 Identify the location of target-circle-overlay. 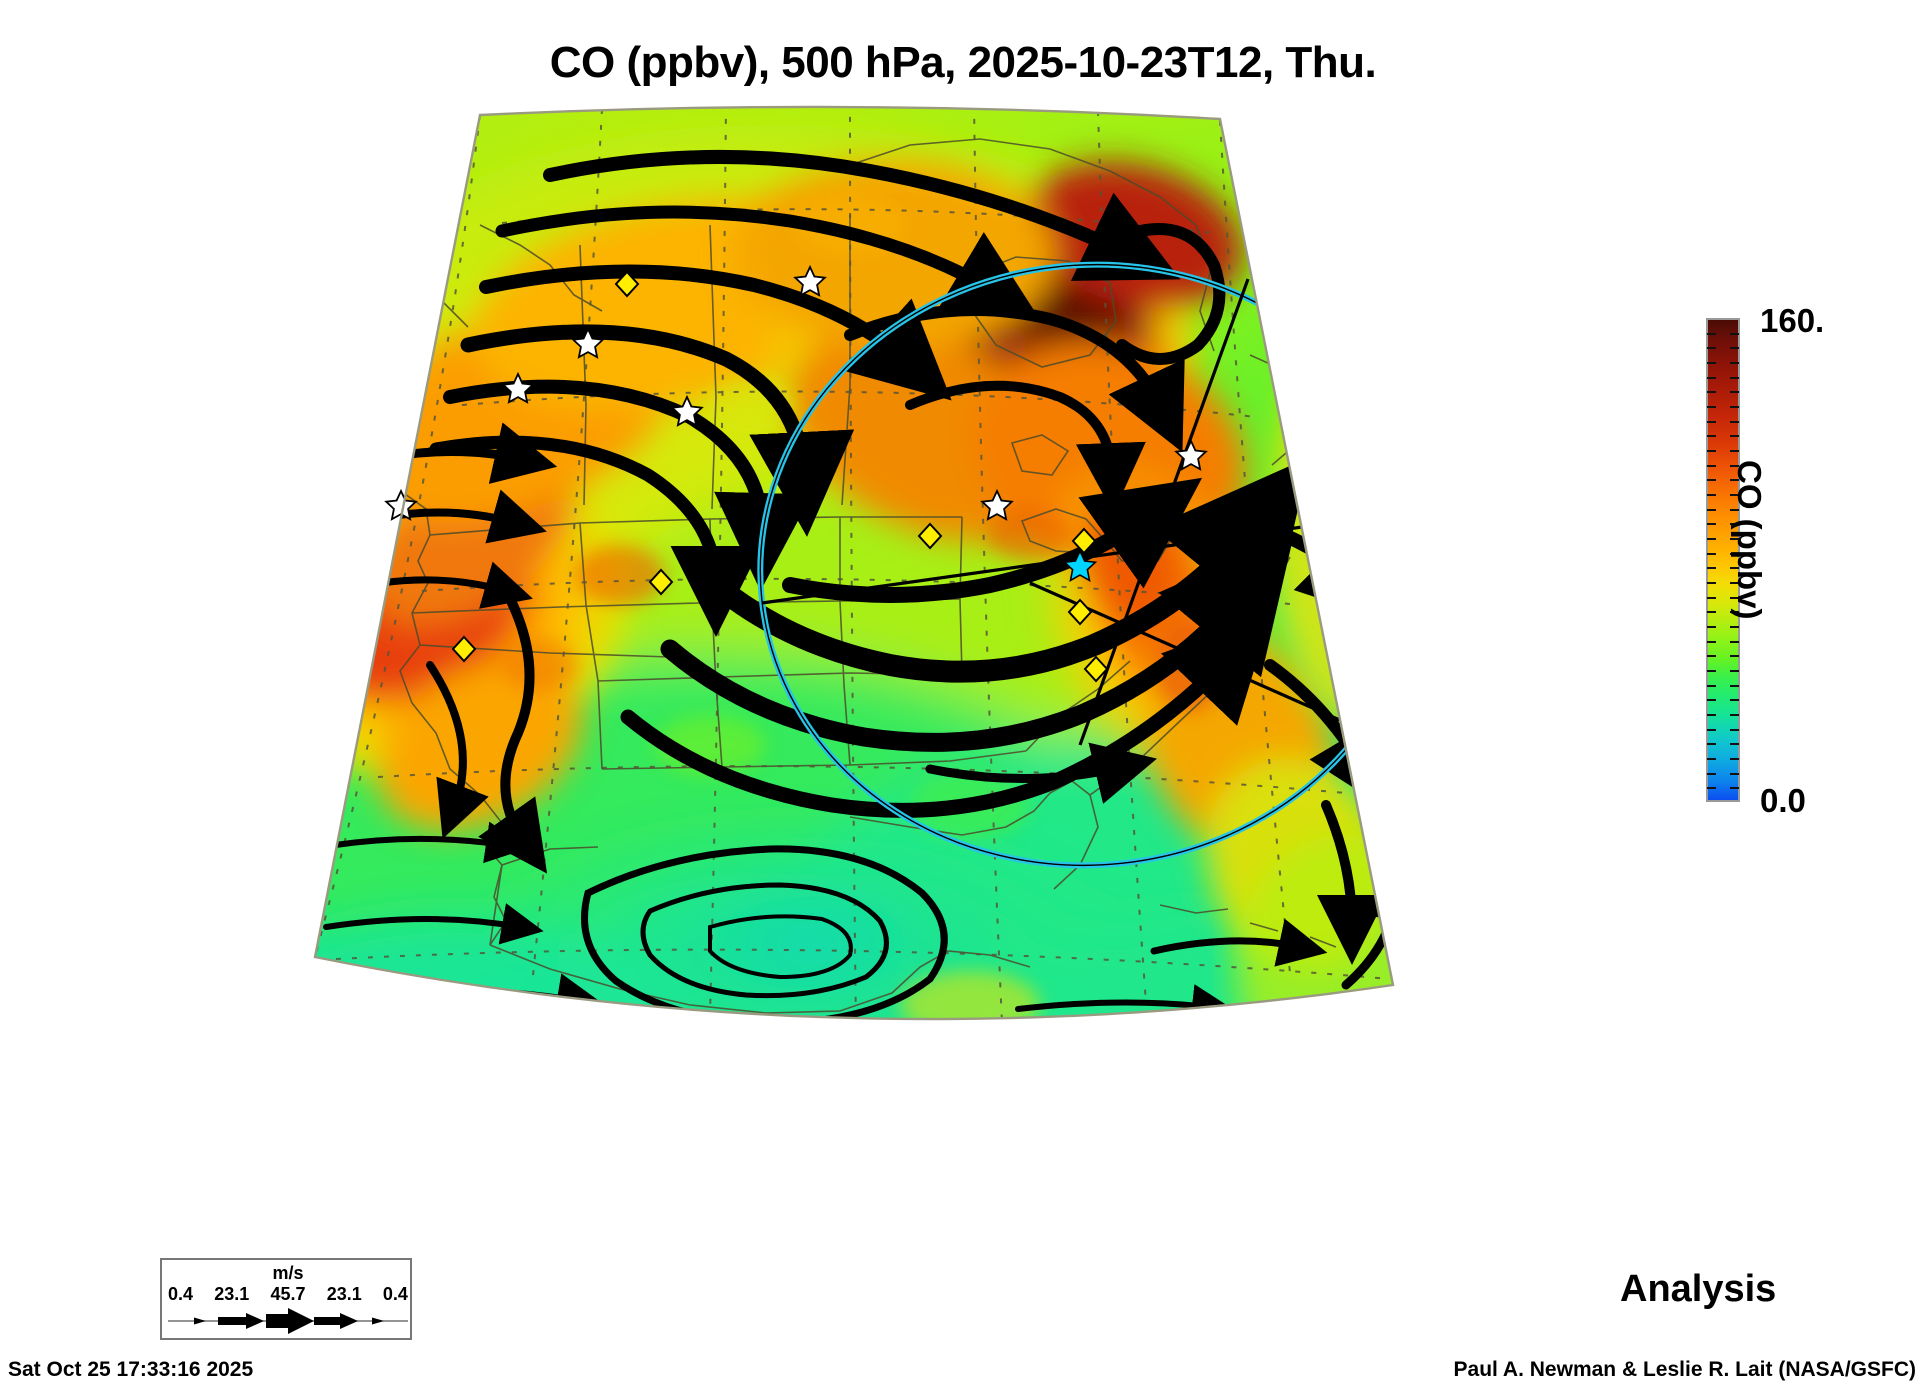
(1075, 565).